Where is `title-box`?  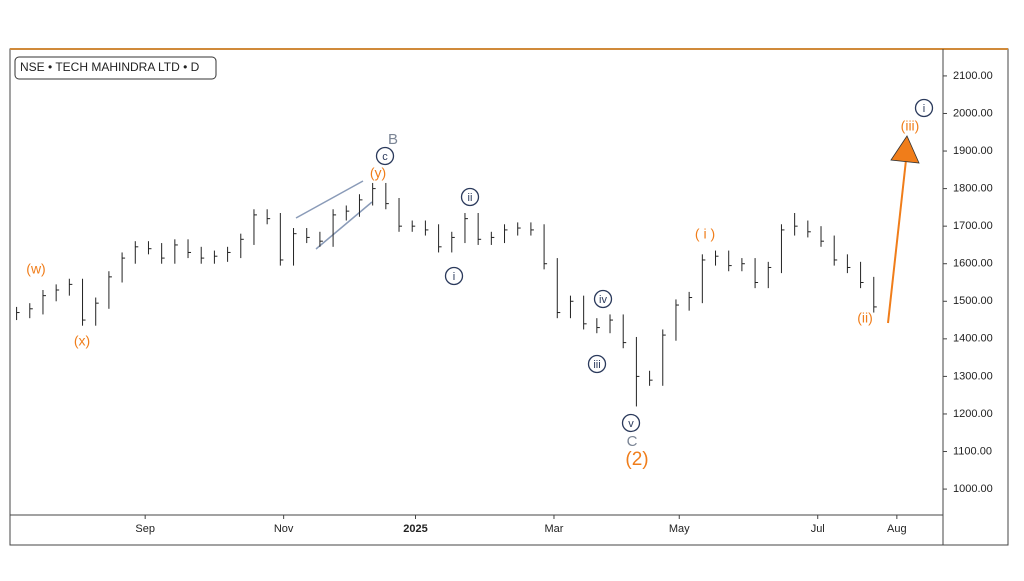
title-box is located at coordinates (115, 68).